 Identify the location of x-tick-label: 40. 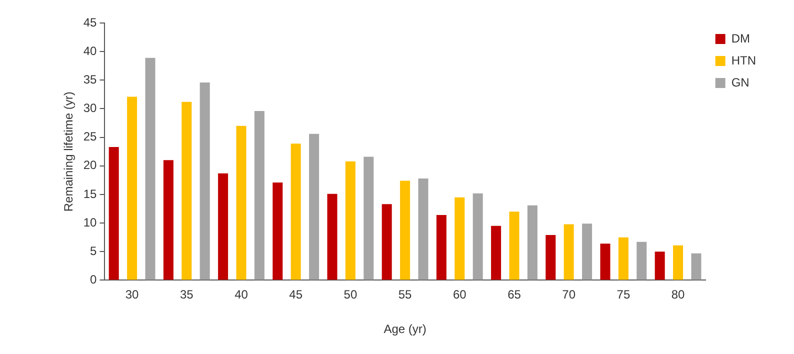
(241, 295).